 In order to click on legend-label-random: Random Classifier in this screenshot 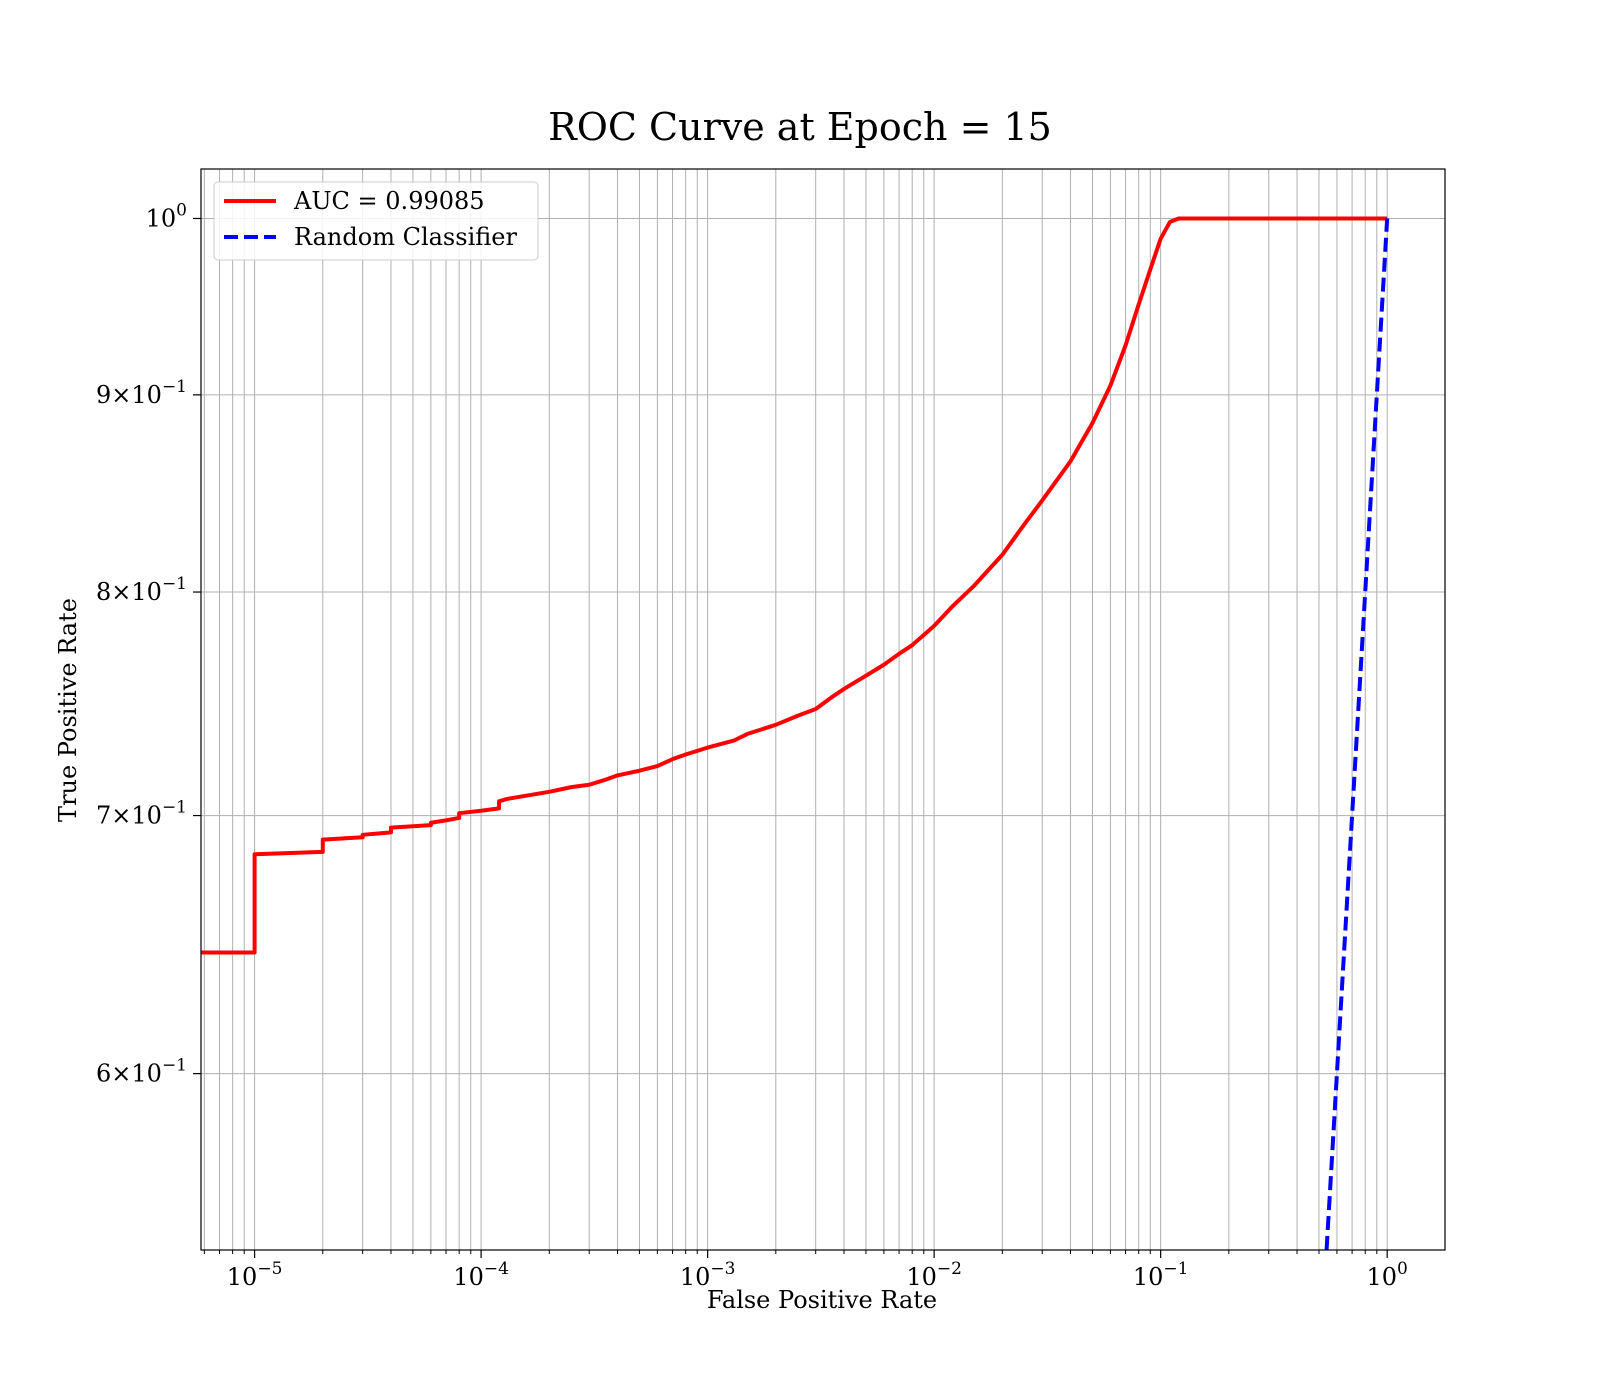, I will do `click(405, 237)`.